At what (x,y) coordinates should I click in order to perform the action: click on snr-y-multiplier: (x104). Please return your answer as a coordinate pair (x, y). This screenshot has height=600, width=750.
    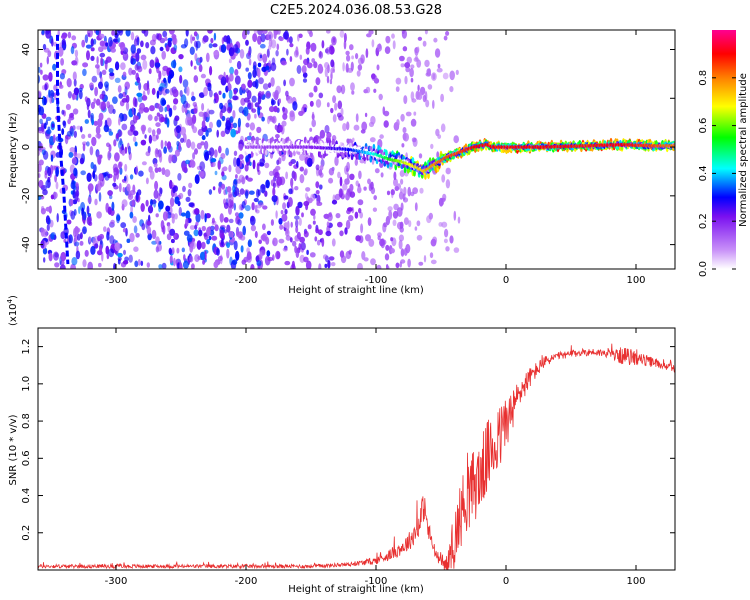
    Looking at the image, I should click on (12, 310).